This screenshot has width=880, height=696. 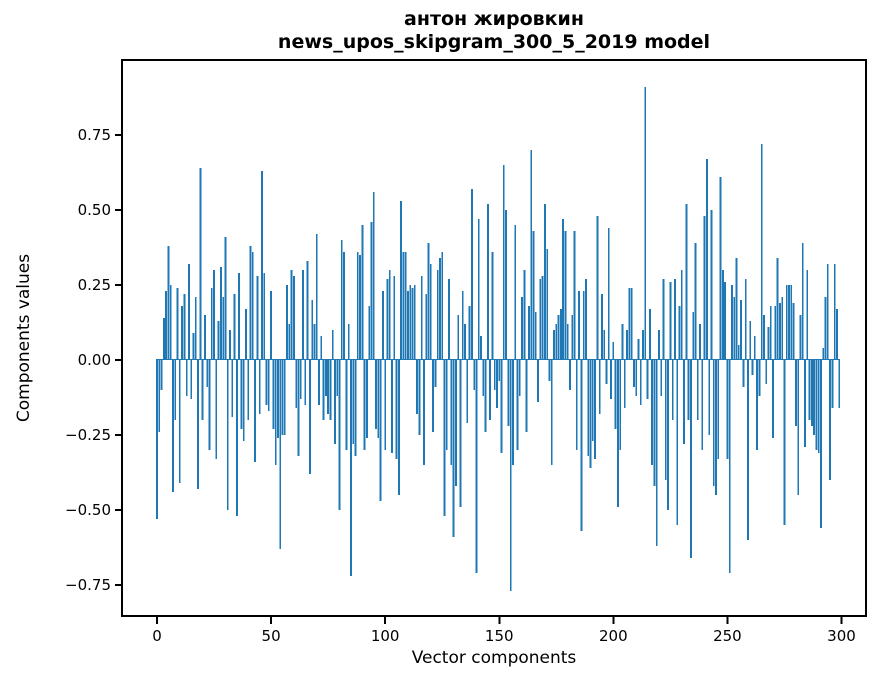 What do you see at coordinates (494, 19) in the screenshot?
I see `chart-title-line1: антон жировкин` at bounding box center [494, 19].